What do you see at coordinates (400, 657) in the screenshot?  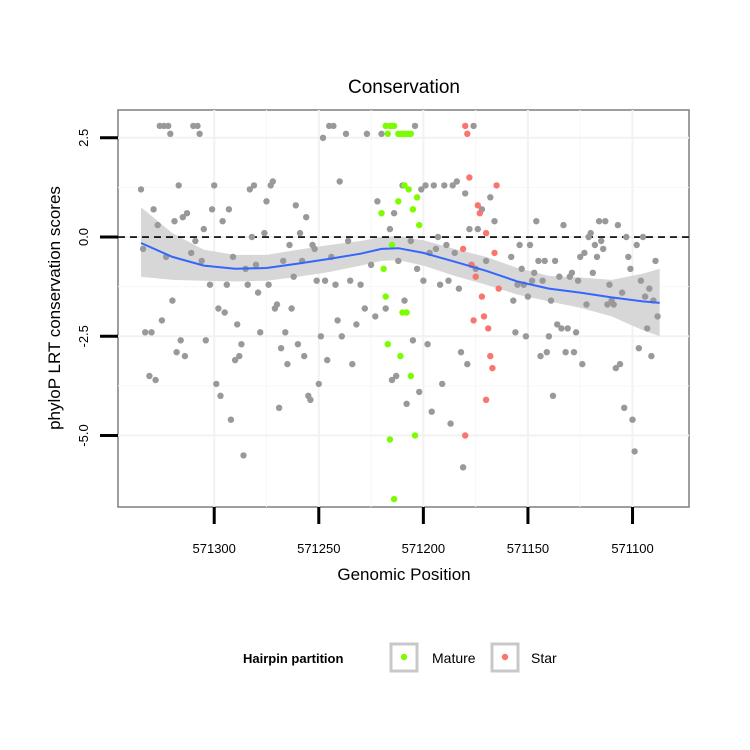 I see `legend: Hairpin partition Mature Star` at bounding box center [400, 657].